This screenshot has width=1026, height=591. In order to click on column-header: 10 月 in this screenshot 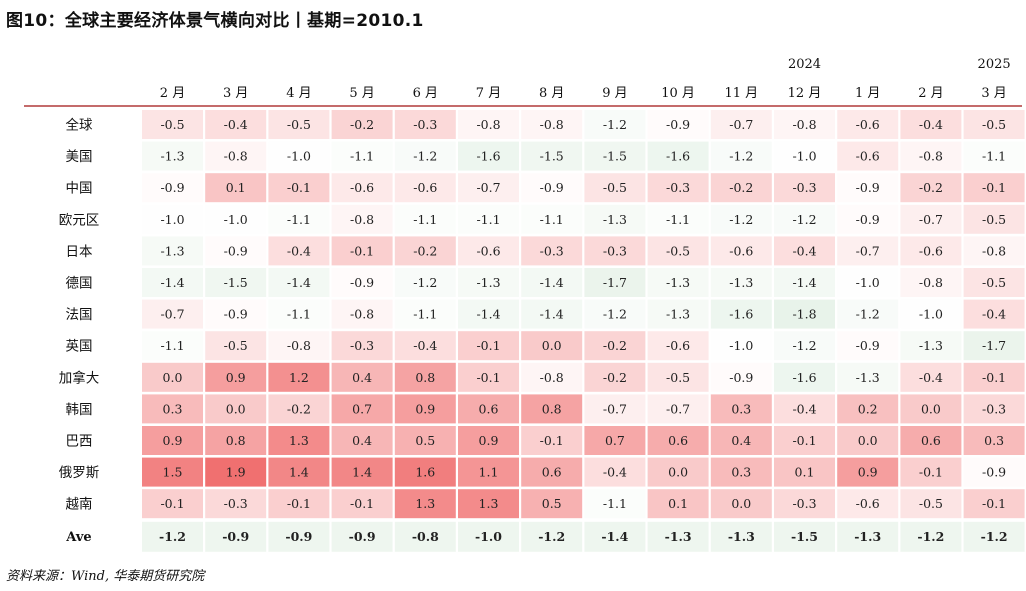, I will do `click(678, 93)`.